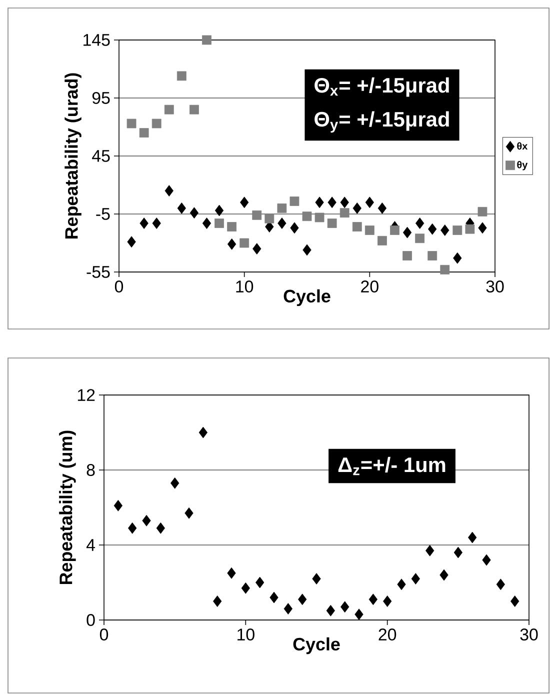 This screenshot has width=550, height=694. What do you see at coordinates (67, 507) in the screenshot?
I see `y-axis-title: Repeatability (um)` at bounding box center [67, 507].